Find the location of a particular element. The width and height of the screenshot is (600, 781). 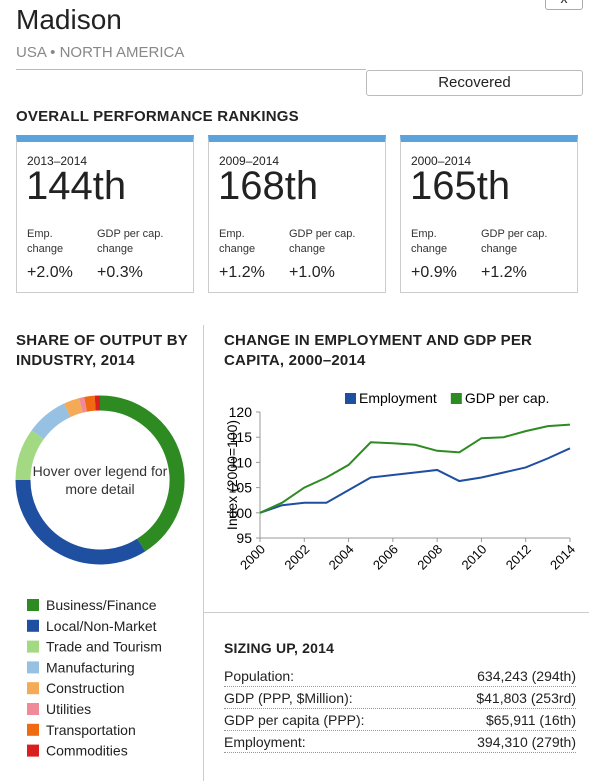

legend-label: Local/Non-Market is located at coordinates (101, 626).